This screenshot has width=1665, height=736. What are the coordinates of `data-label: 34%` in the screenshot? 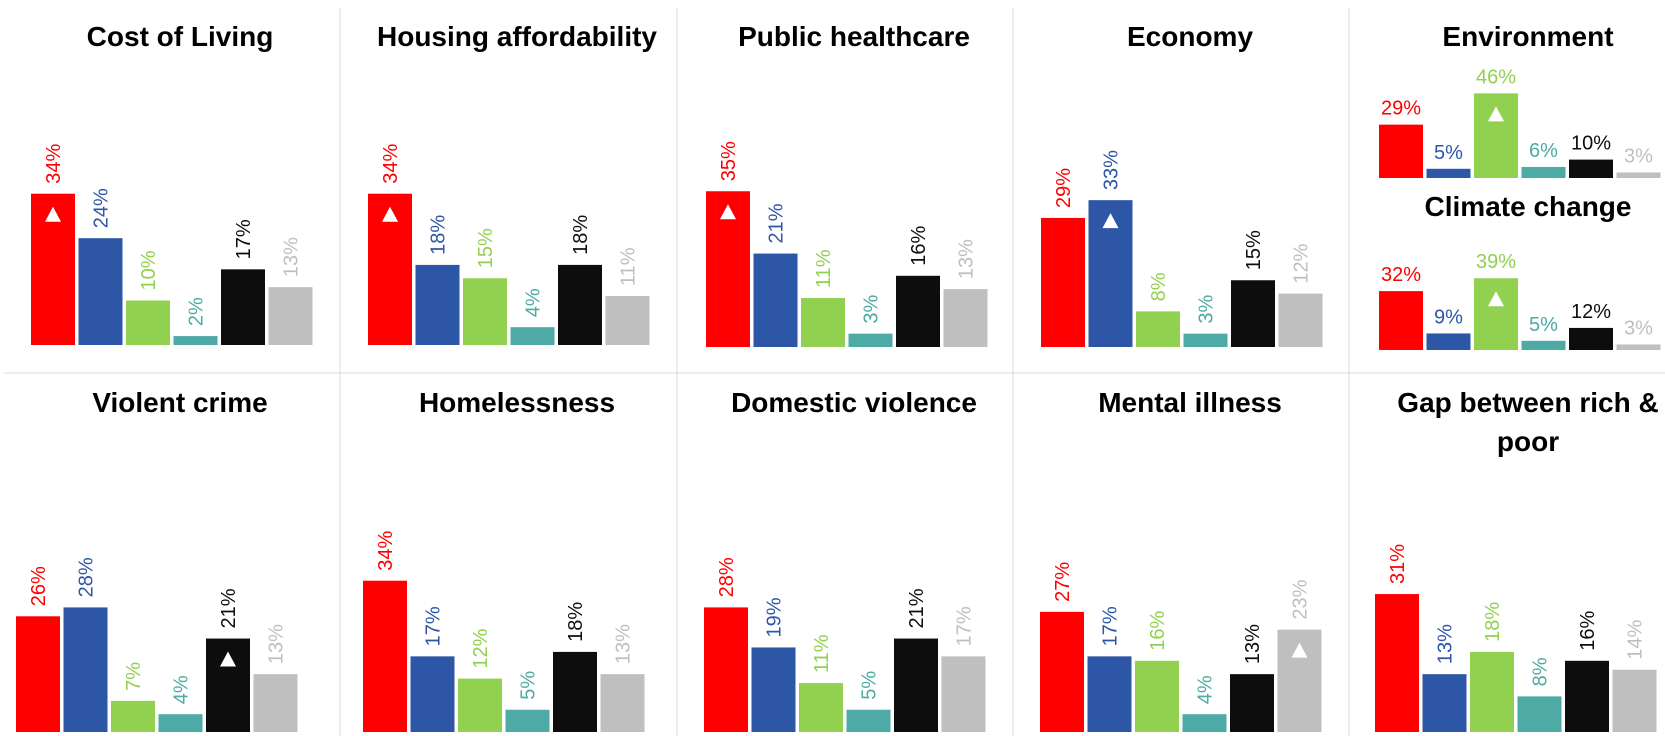 It's located at (391, 163).